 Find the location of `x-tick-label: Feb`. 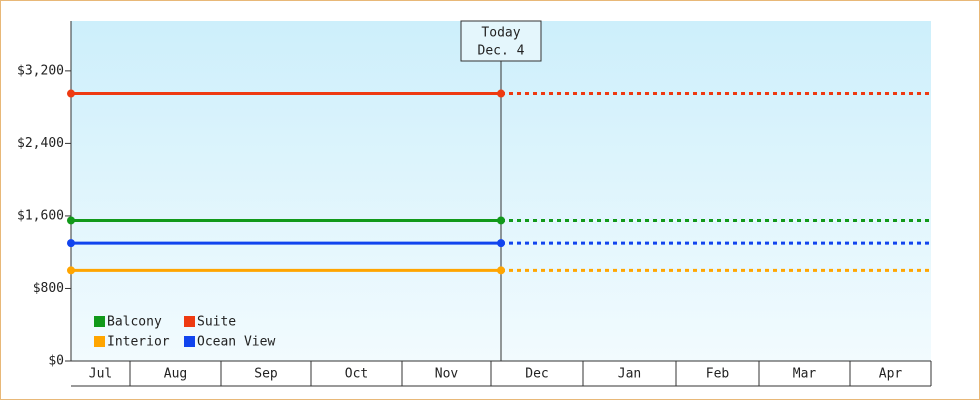

x-tick-label: Feb is located at coordinates (718, 374).